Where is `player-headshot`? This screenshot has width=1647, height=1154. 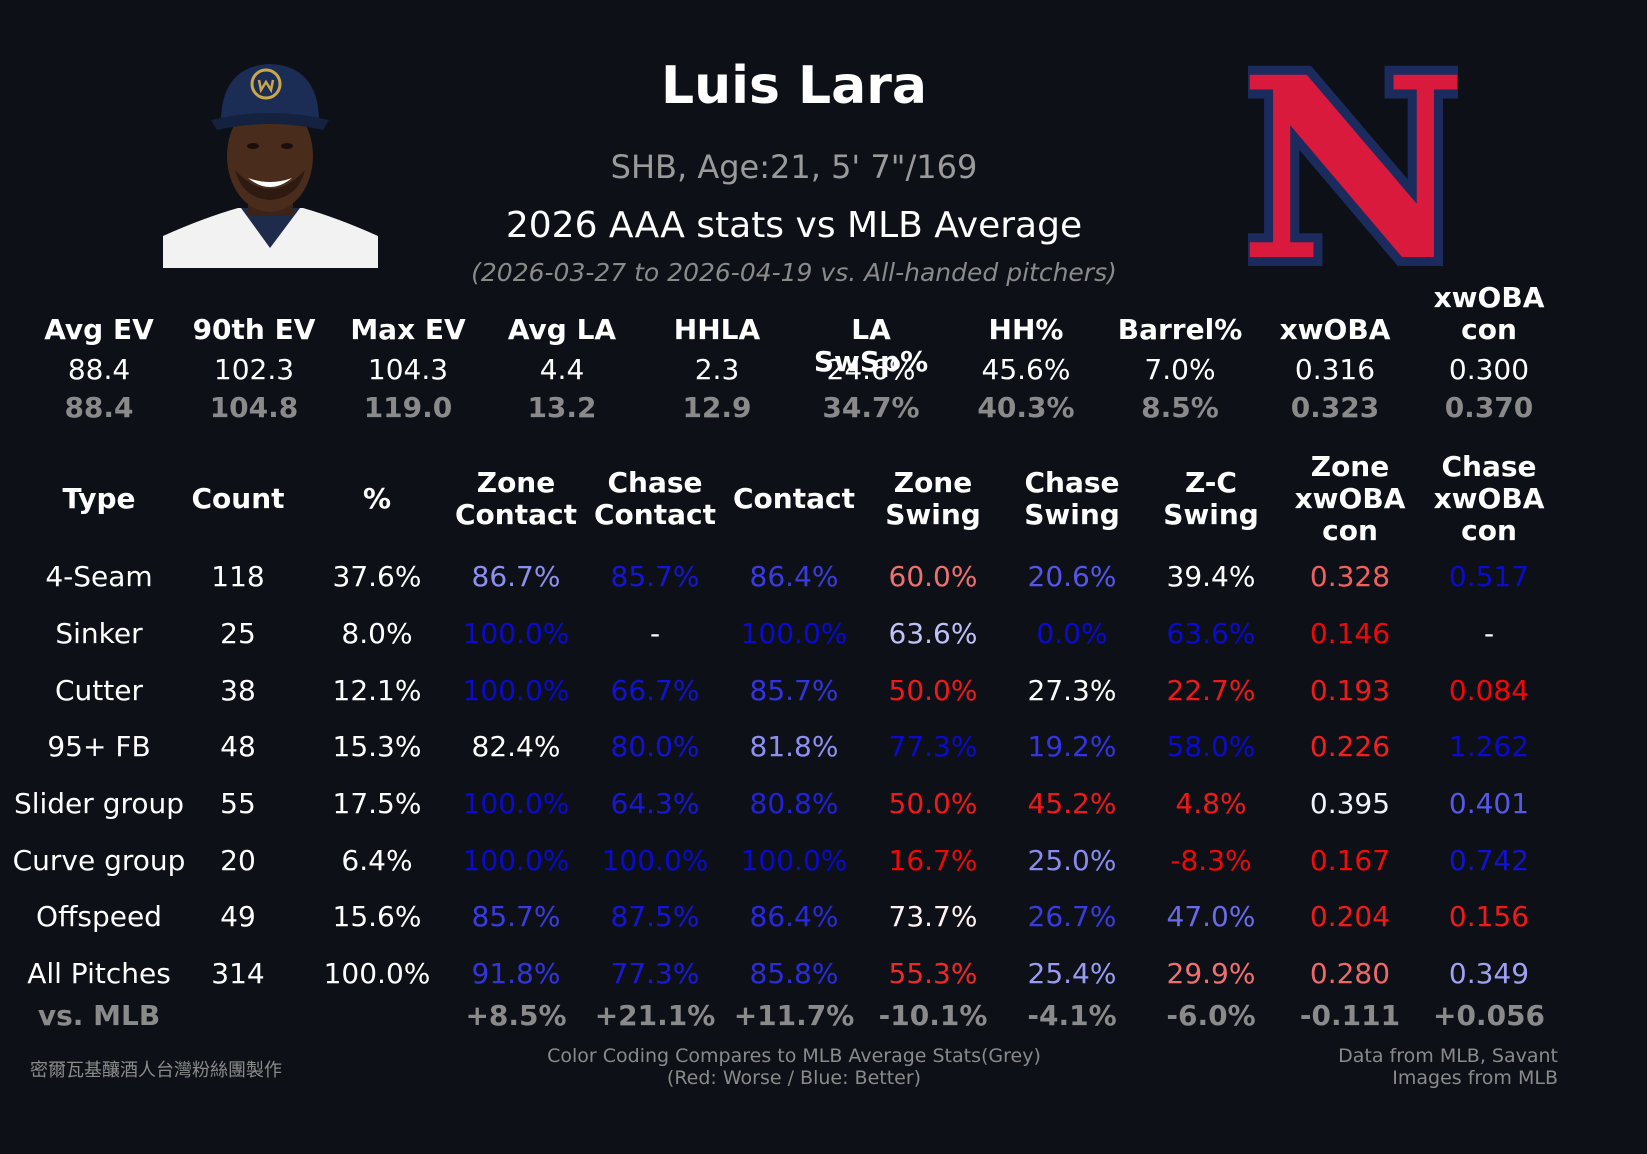 player-headshot is located at coordinates (270, 163).